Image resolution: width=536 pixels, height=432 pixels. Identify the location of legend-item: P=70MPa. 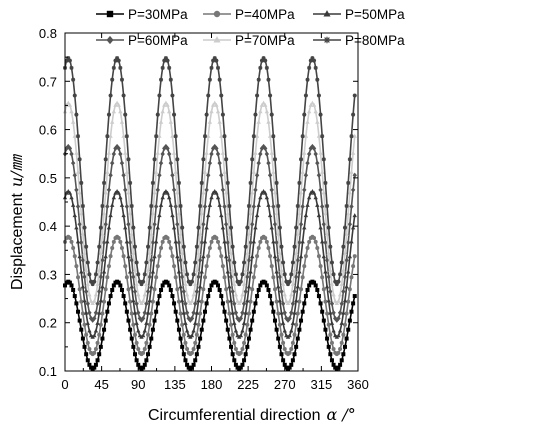
(249, 40).